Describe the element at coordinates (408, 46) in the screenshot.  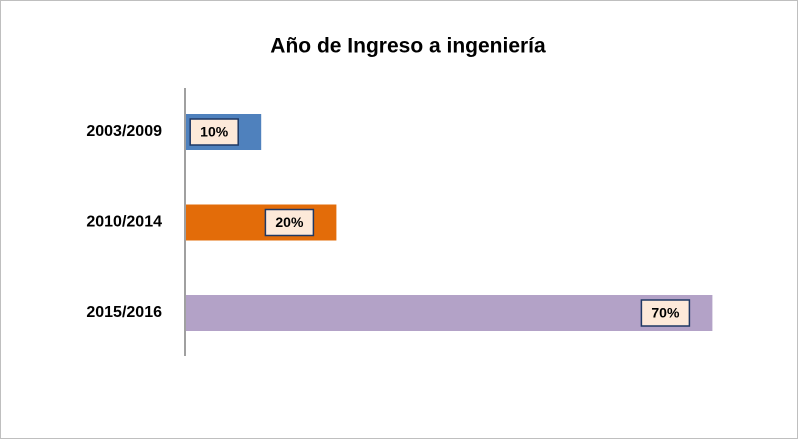
I see `chart-title: Año de Ingreso a ingeniería` at that location.